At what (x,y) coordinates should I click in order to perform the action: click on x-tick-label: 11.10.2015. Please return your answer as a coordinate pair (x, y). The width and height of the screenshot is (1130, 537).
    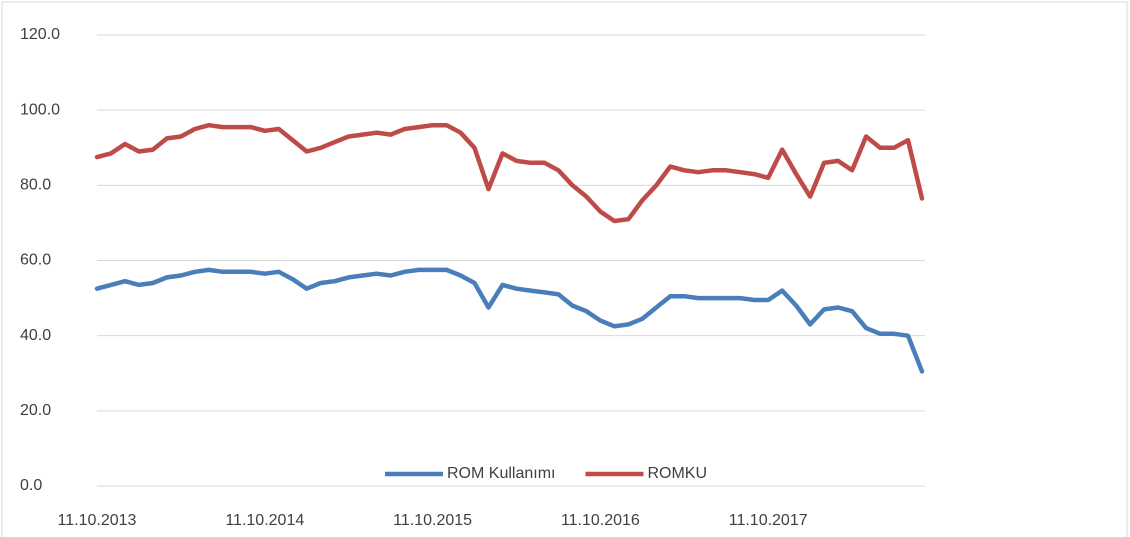
    Looking at the image, I should click on (432, 520).